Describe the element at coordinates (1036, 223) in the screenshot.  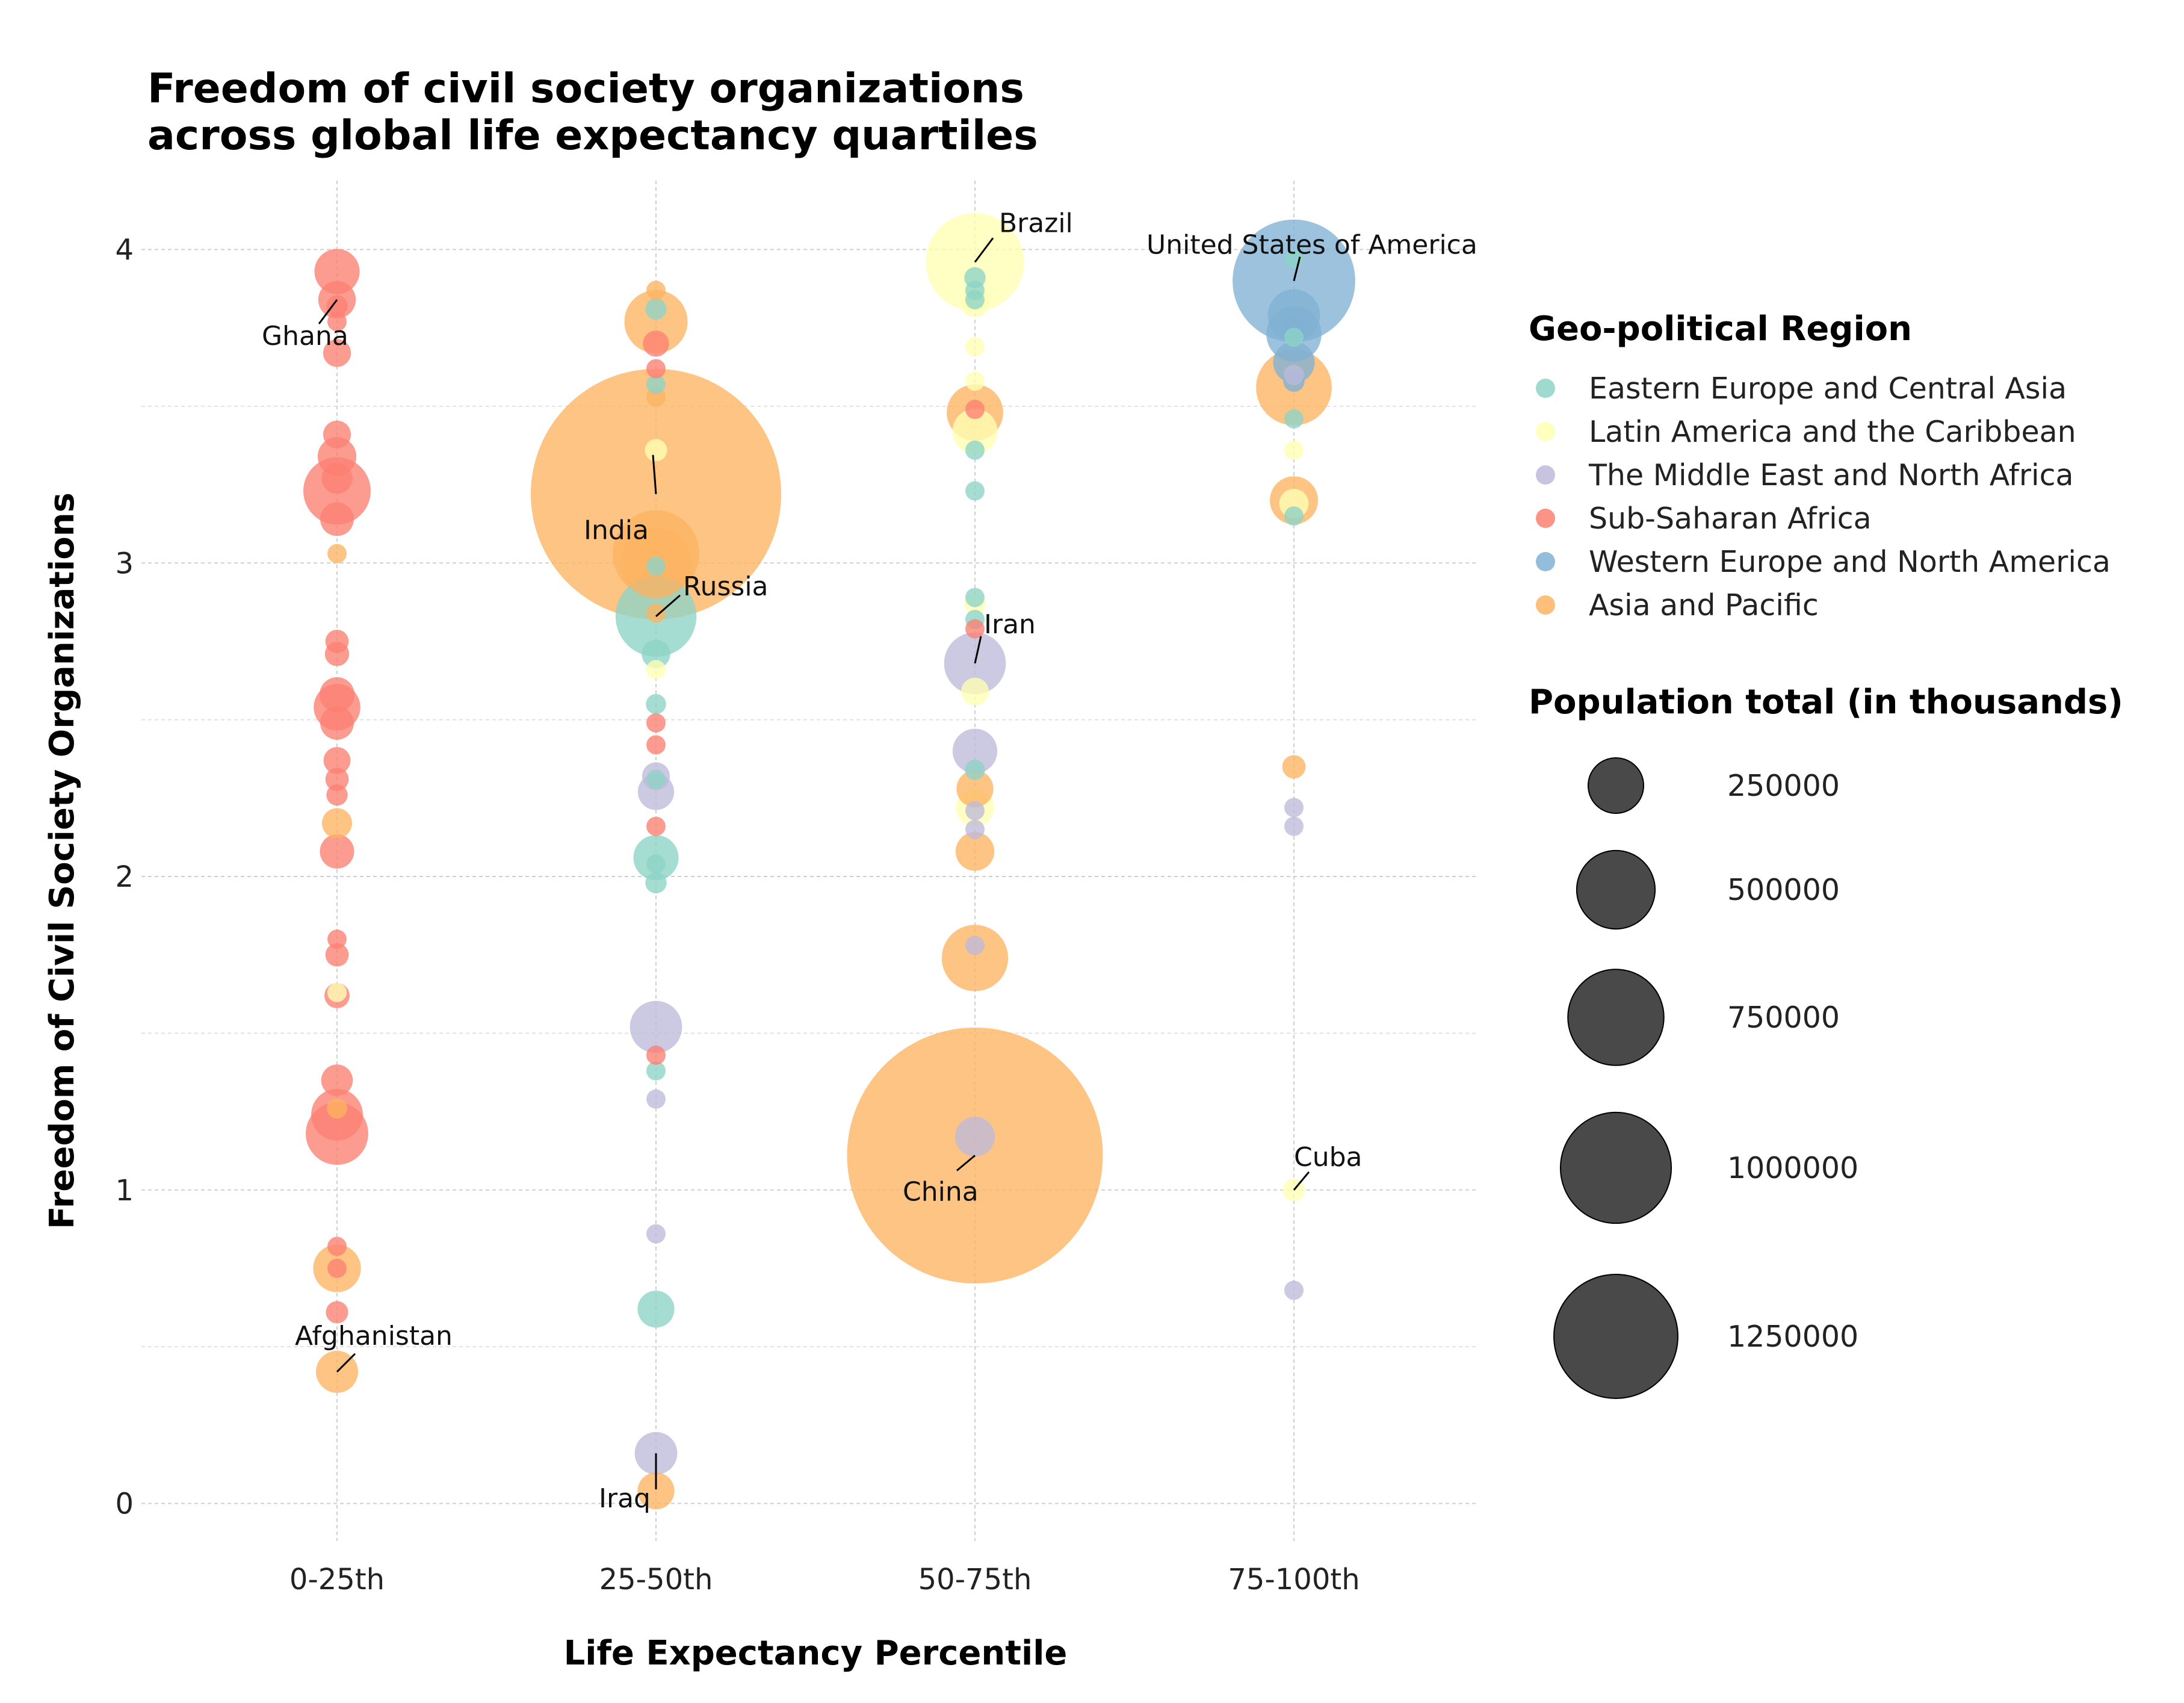
I see `annotation-label: Brazil` at that location.